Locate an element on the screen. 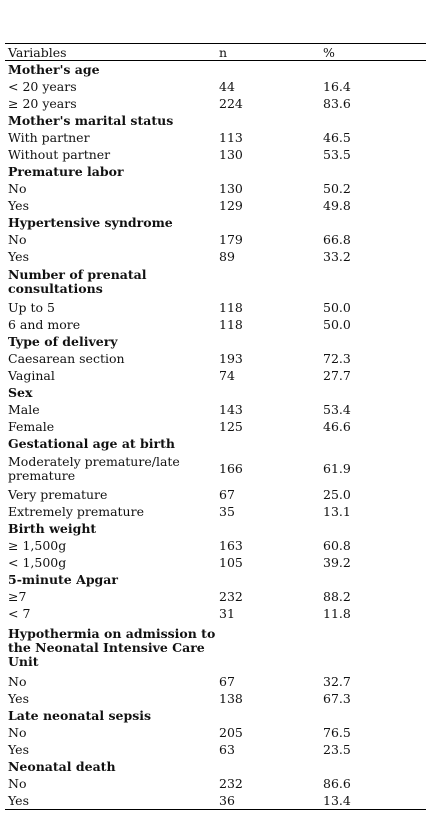  percent-cell: 66.8 is located at coordinates (337, 239).